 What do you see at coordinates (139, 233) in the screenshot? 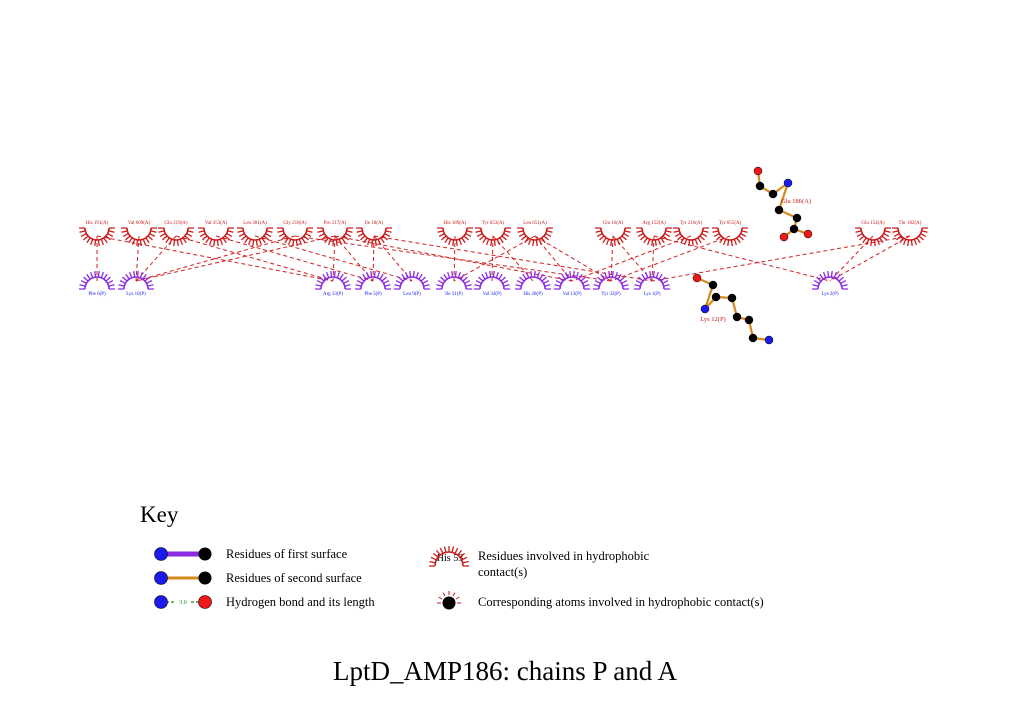
I see `residue-chain-a: Val 609(A)` at bounding box center [139, 233].